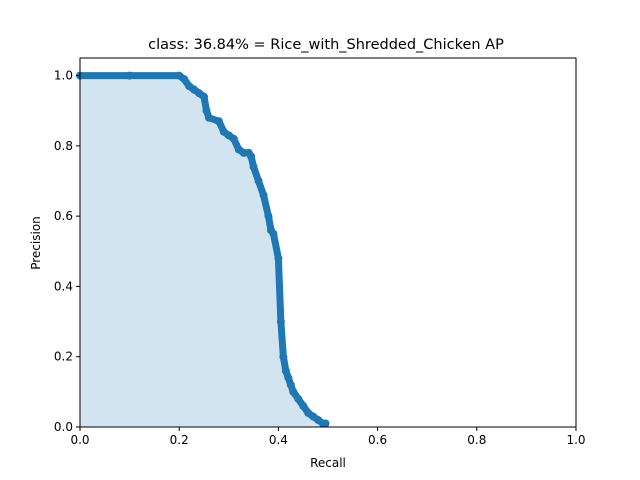 The image size is (640, 480). I want to click on y-tick-label: 0.4, so click(63, 286).